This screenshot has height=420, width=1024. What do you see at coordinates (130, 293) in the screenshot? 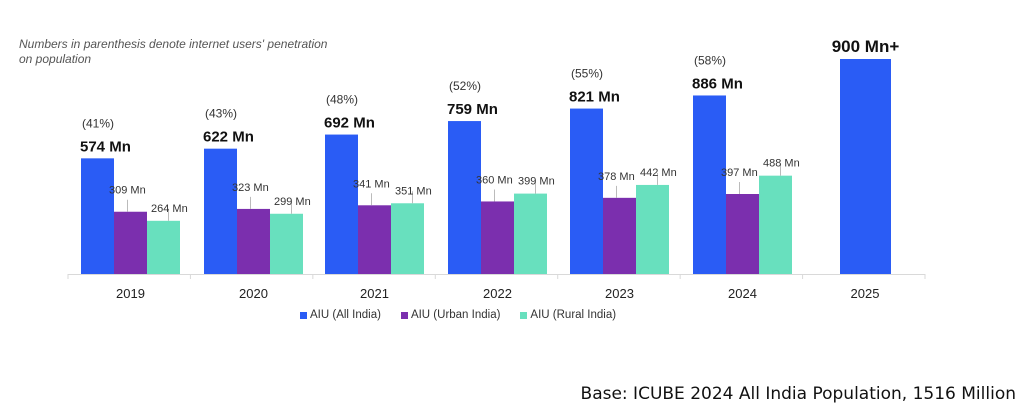
I see `x-tick-label: 2019` at bounding box center [130, 293].